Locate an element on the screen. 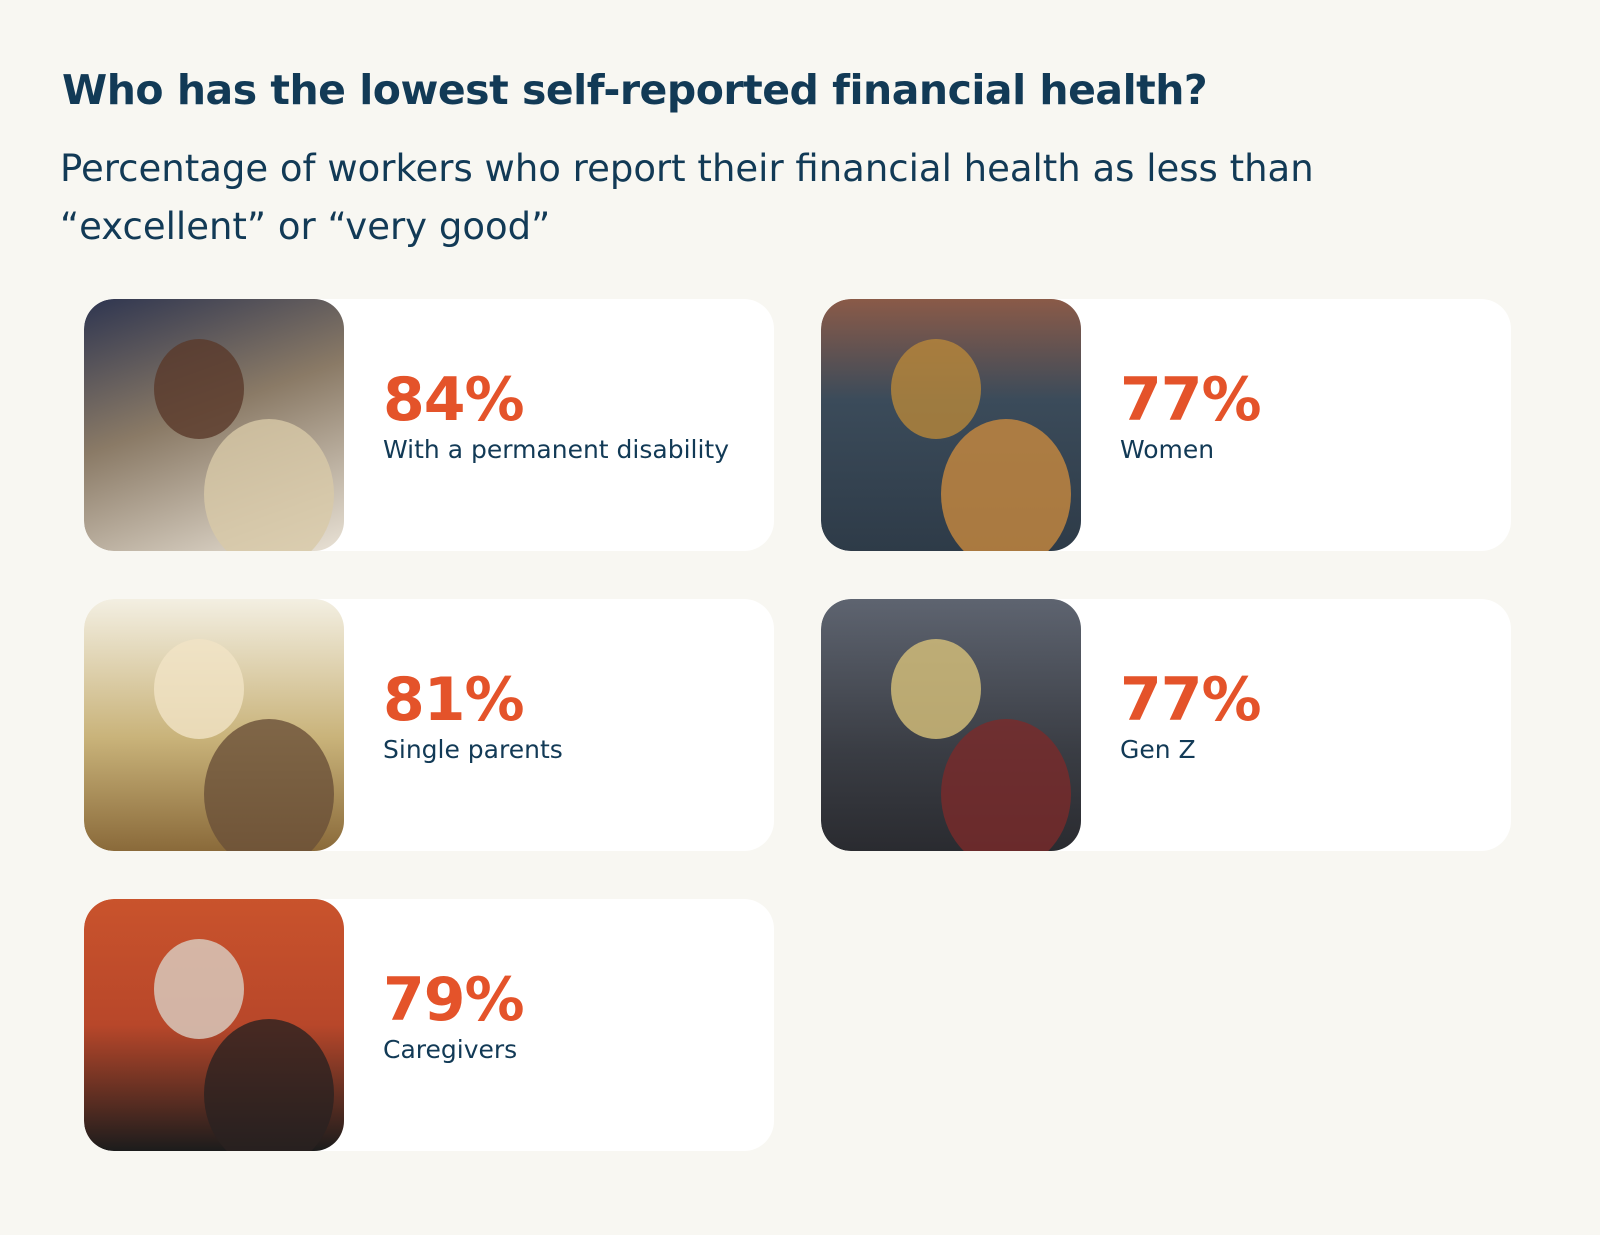 Image resolution: width=1600 pixels, height=1235 pixels. stat-label: Gen Z is located at coordinates (1158, 749).